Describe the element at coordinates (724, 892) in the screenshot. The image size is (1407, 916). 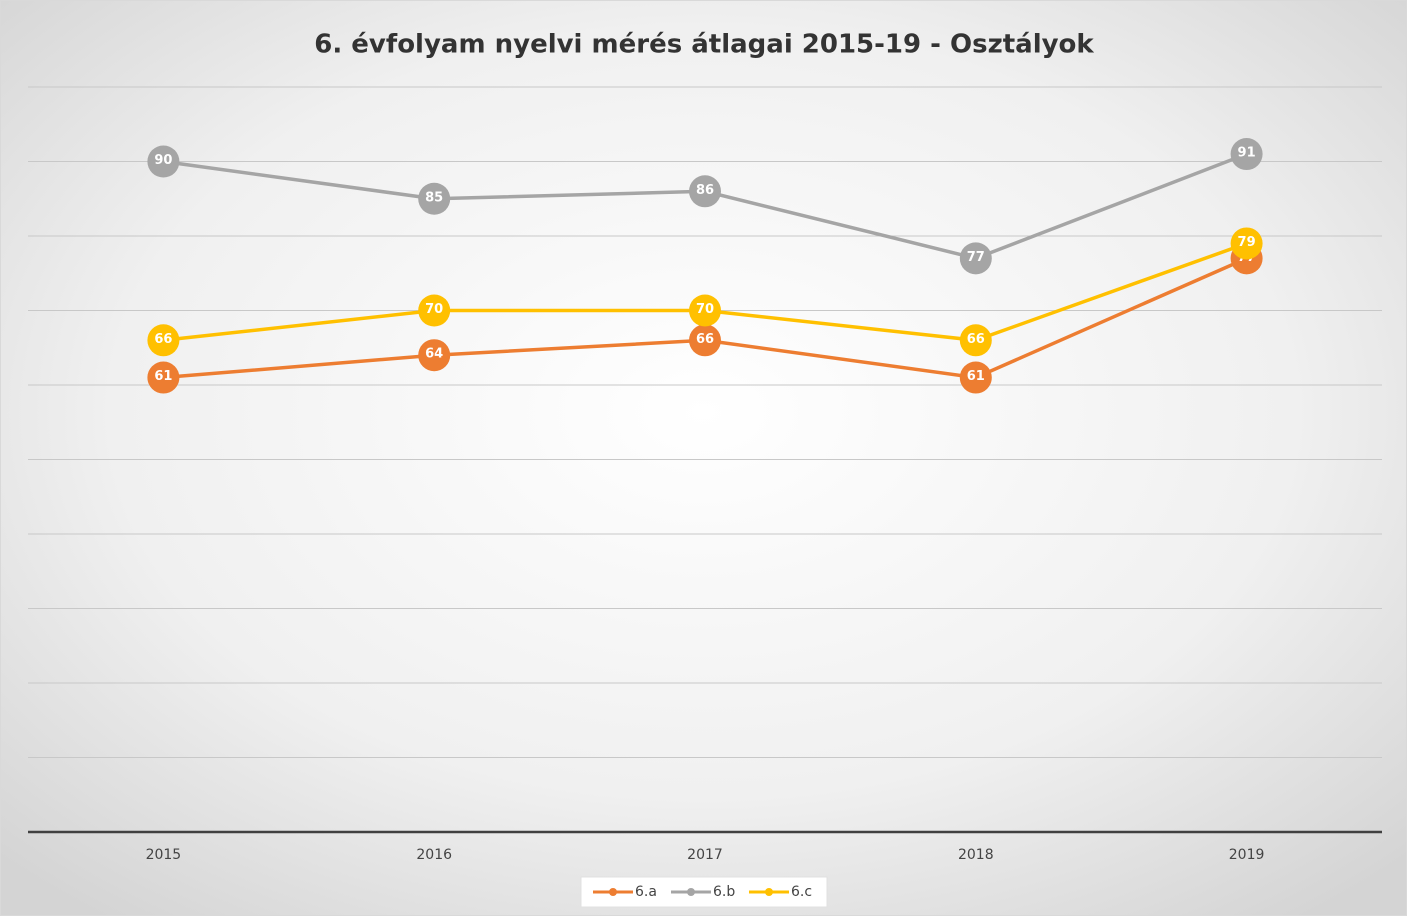
I see `legend-label: 6.b` at that location.